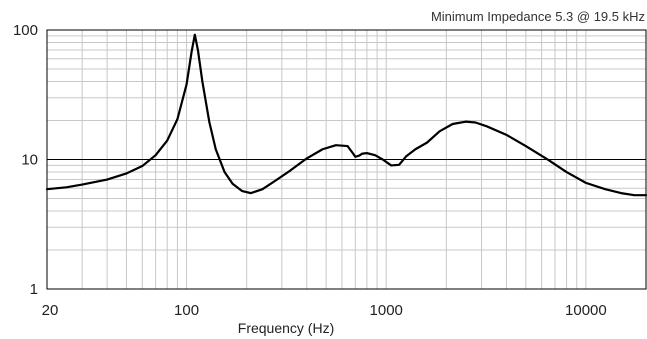 This screenshot has width=647, height=339. I want to click on y-tick-labels: 1 10 100, so click(25, 160).